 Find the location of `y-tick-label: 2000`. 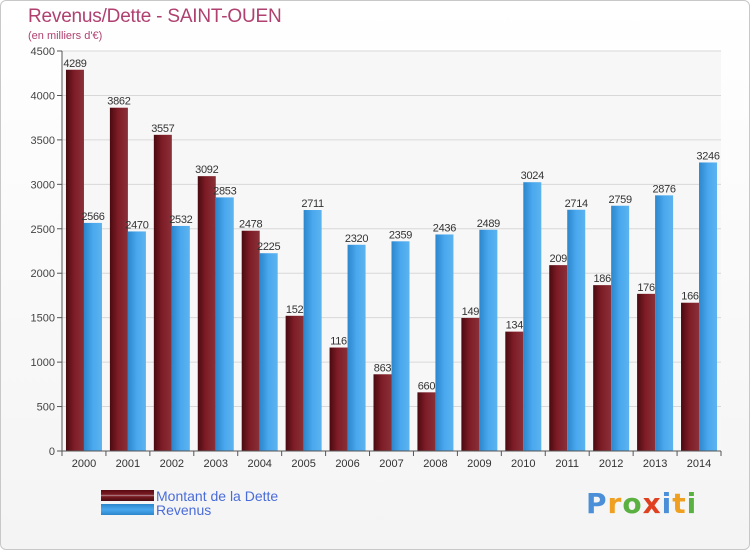

y-tick-label: 2000 is located at coordinates (43, 274).